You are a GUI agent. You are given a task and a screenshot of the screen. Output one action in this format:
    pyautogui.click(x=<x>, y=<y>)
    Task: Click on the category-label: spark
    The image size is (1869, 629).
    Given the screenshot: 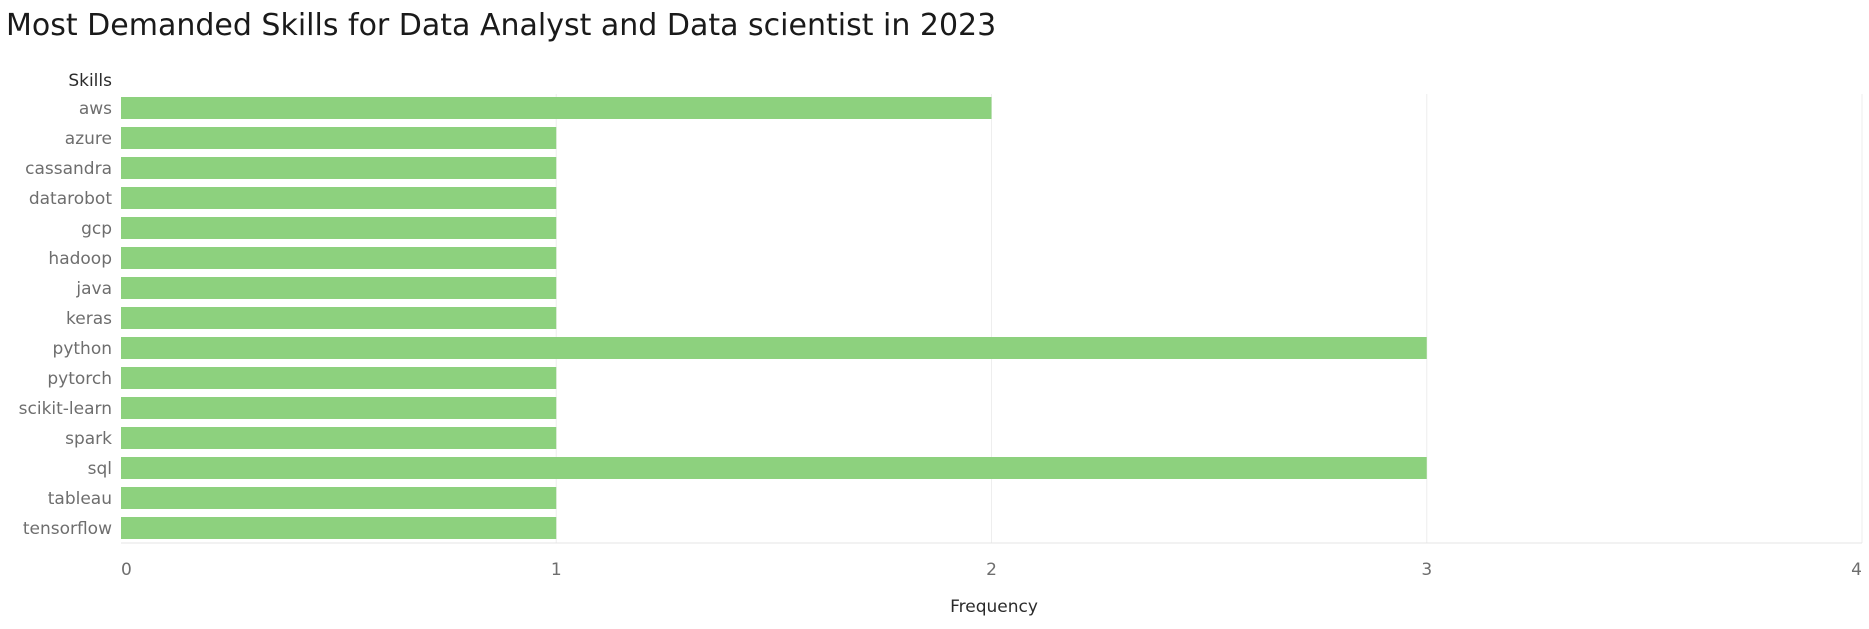 What is the action you would take?
    pyautogui.click(x=88, y=439)
    